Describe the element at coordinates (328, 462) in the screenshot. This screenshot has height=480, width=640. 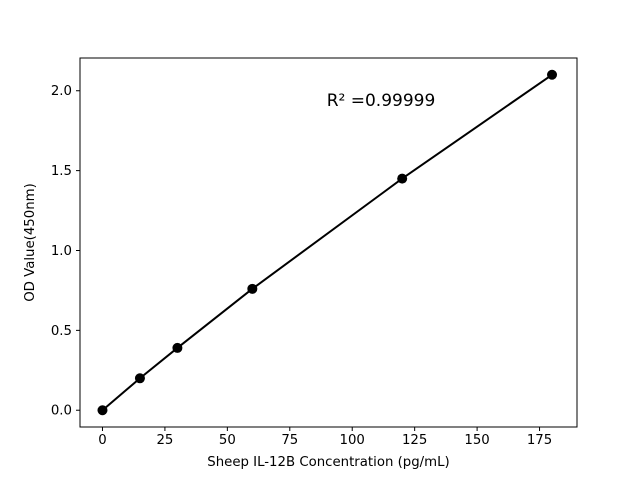
I see `x-axis-label: Sheep IL-12B Concentration (pg/mL)` at that location.